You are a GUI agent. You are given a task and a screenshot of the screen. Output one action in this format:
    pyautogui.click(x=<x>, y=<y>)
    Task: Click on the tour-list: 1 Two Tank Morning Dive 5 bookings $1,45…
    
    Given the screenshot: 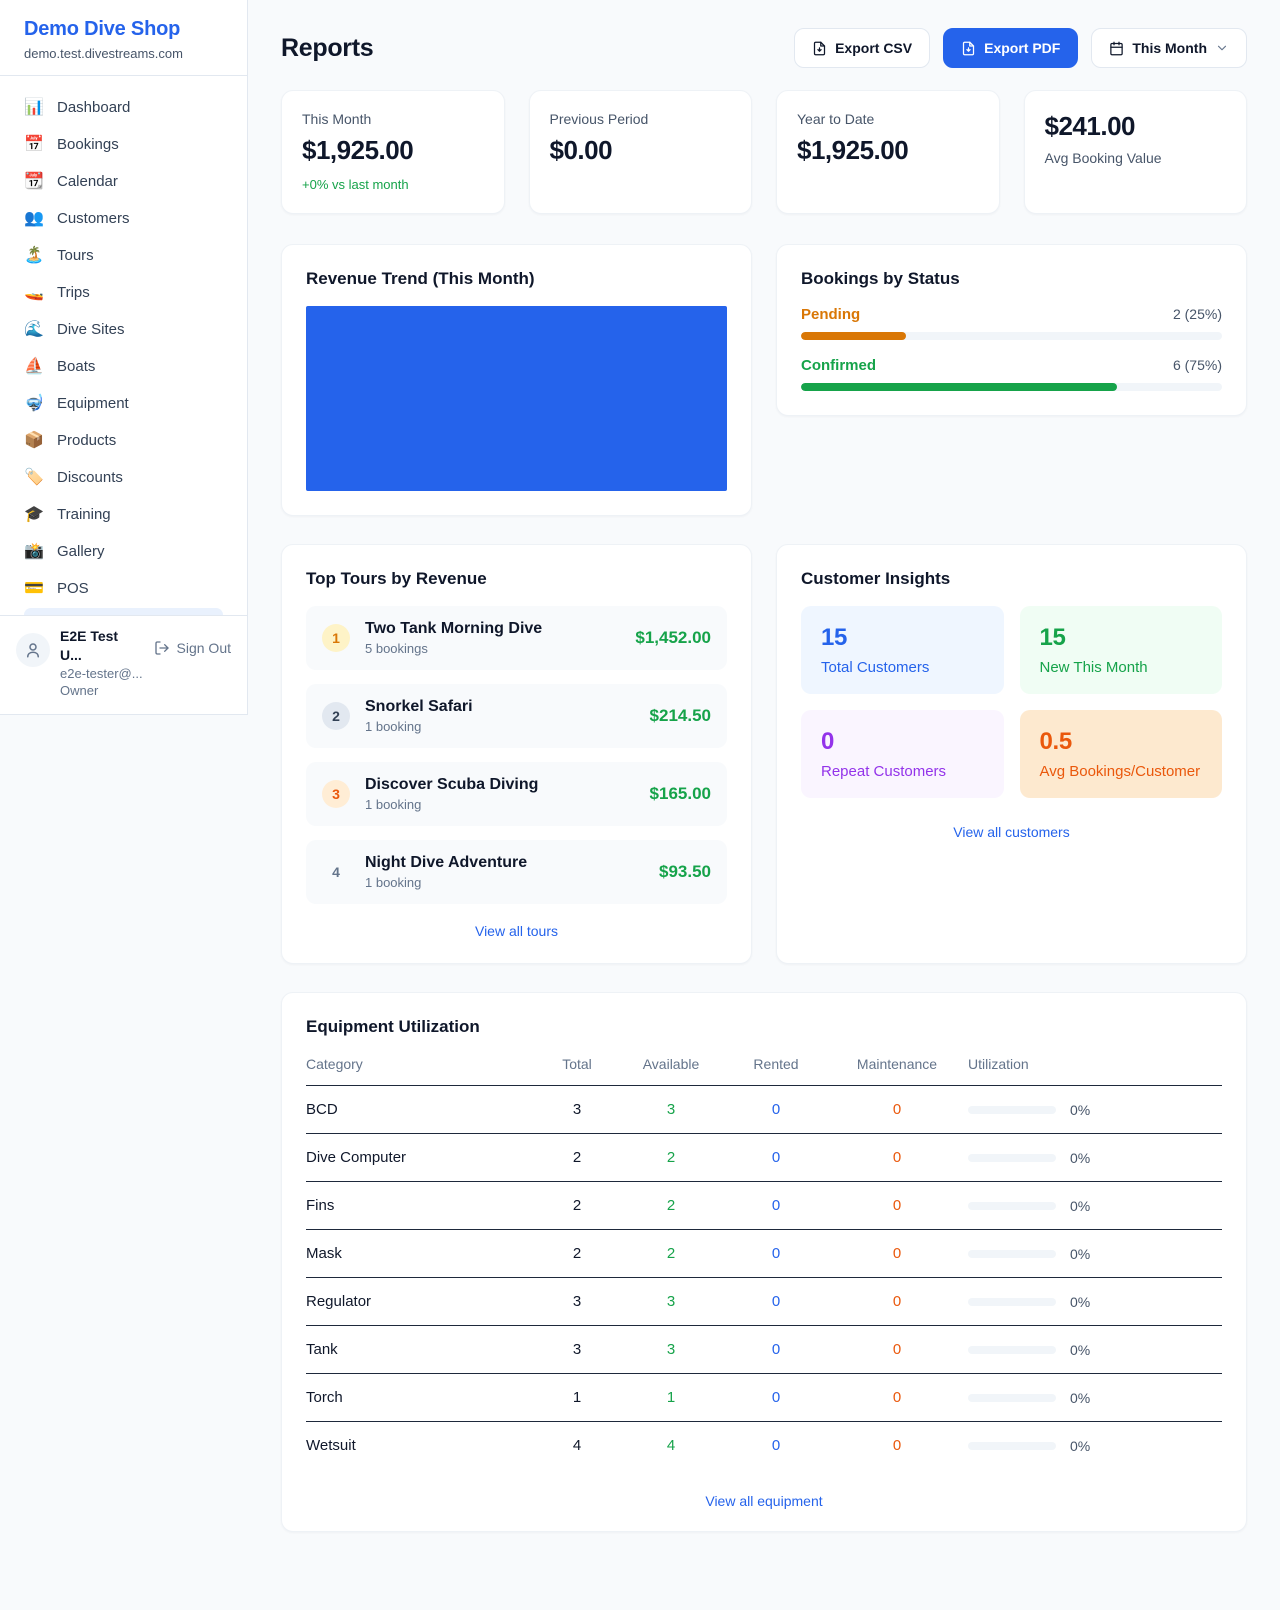 What is the action you would take?
    pyautogui.click(x=516, y=755)
    